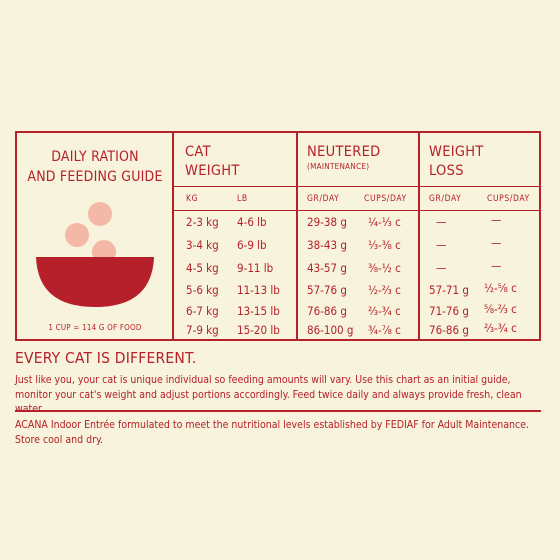 The height and width of the screenshot is (560, 560). Describe the element at coordinates (258, 290) in the screenshot. I see `cell-lb: 11-13 lb` at that location.